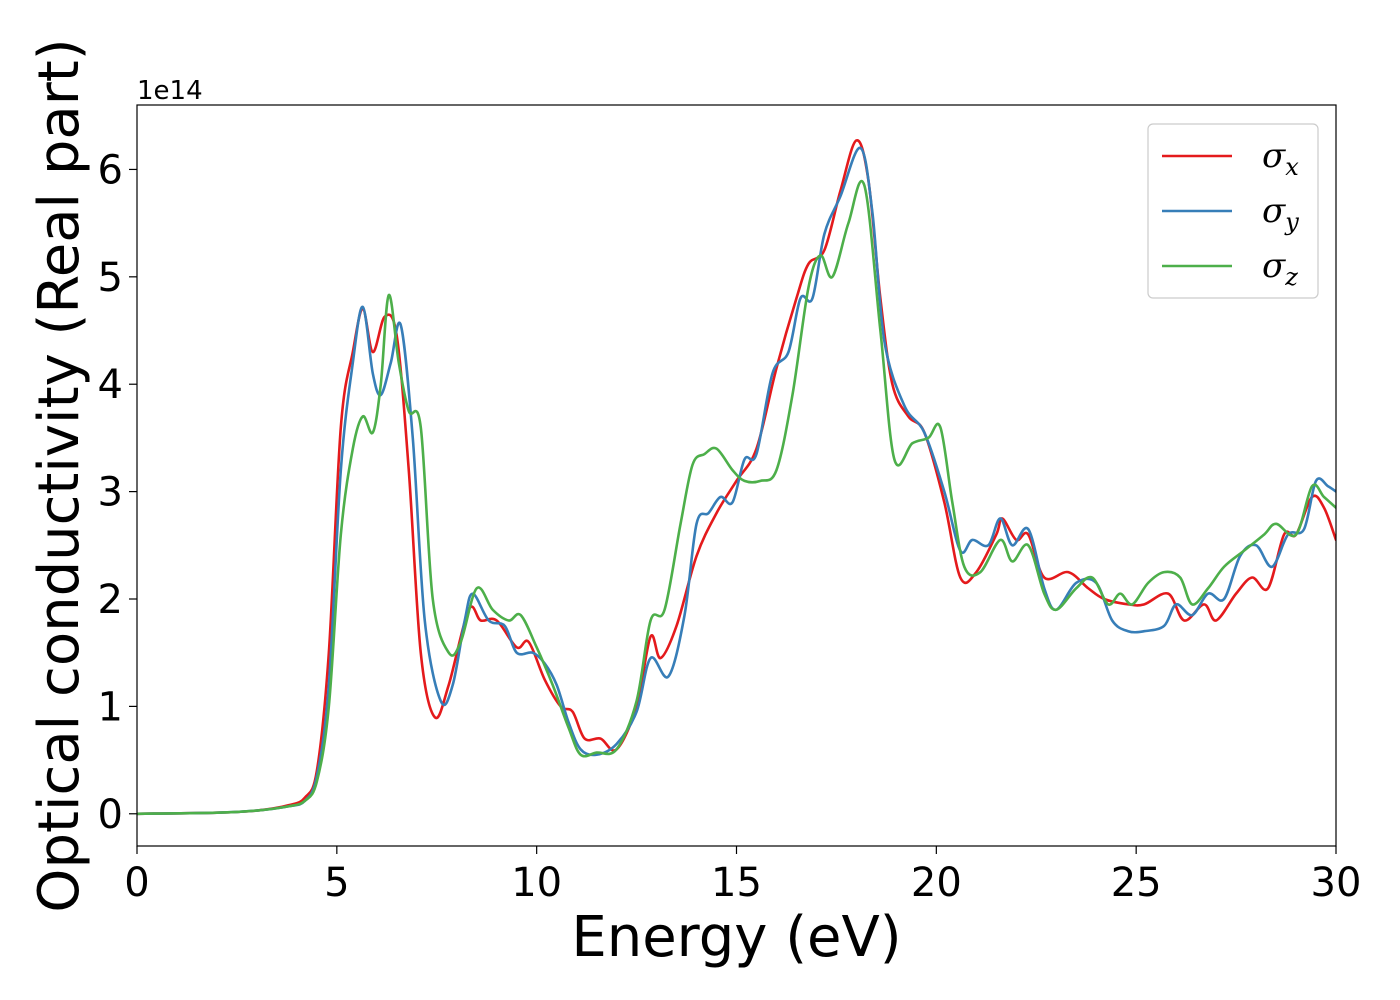 This screenshot has width=1400, height=1000. What do you see at coordinates (1280, 213) in the screenshot?
I see `legend-label-y: σy` at bounding box center [1280, 213].